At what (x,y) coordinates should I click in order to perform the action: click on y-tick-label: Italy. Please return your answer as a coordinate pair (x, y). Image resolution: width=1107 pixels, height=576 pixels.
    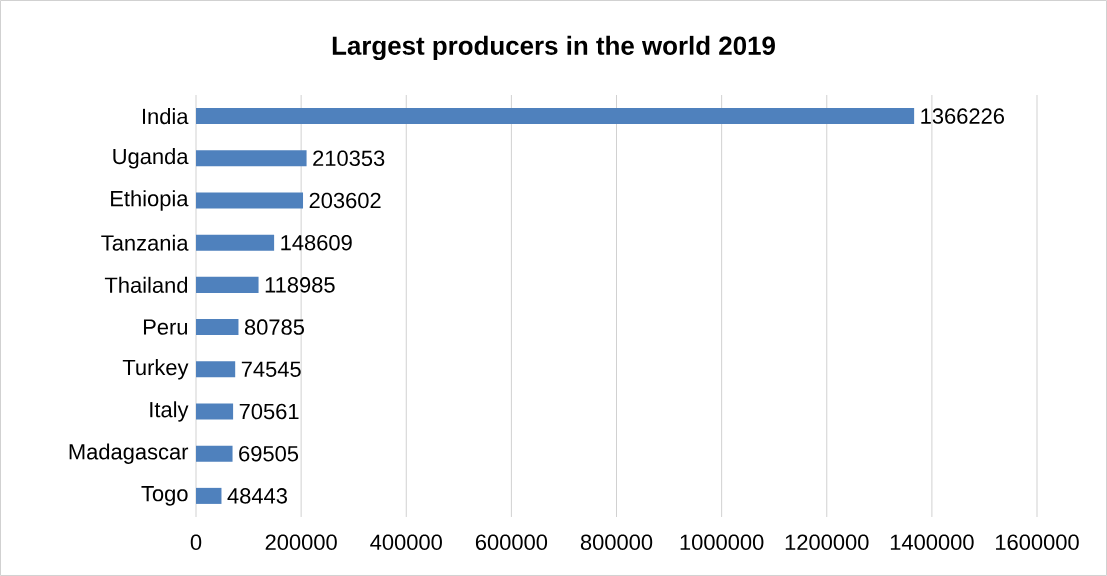
    Looking at the image, I should click on (169, 411).